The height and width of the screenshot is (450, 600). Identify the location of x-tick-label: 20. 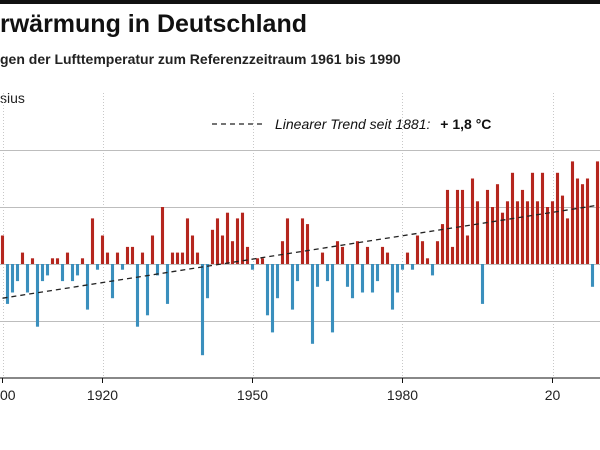
(553, 395).